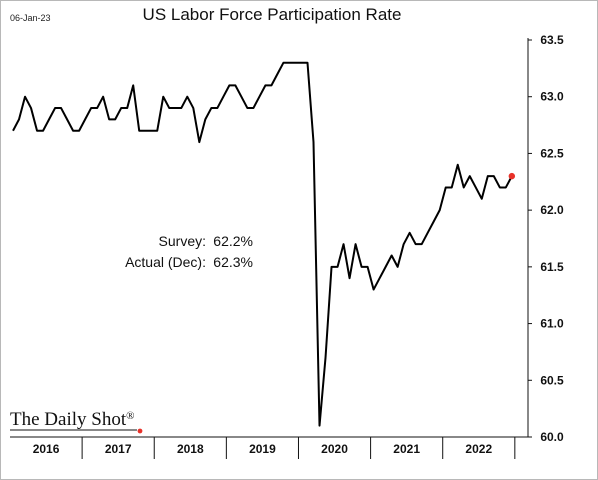 The image size is (598, 480). I want to click on x-tick-label: 2018, so click(190, 449).